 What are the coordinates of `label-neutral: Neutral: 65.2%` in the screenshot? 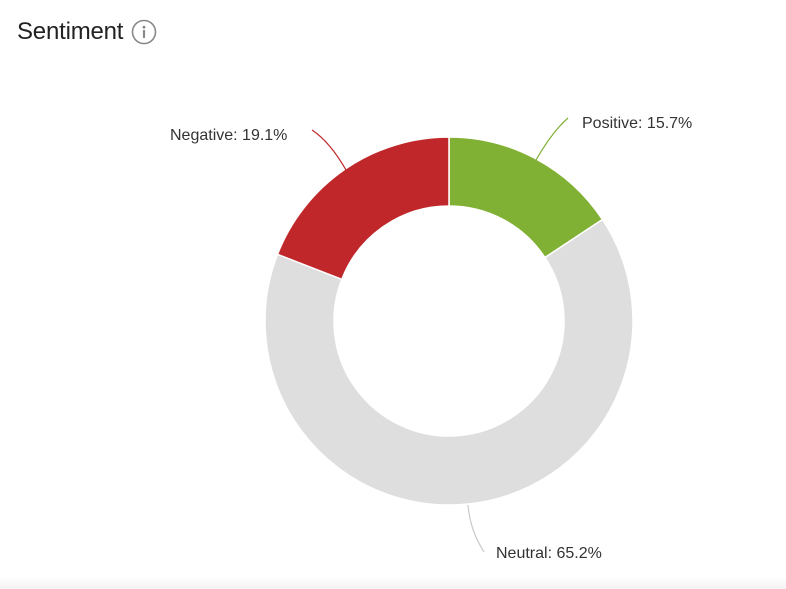 It's located at (549, 553).